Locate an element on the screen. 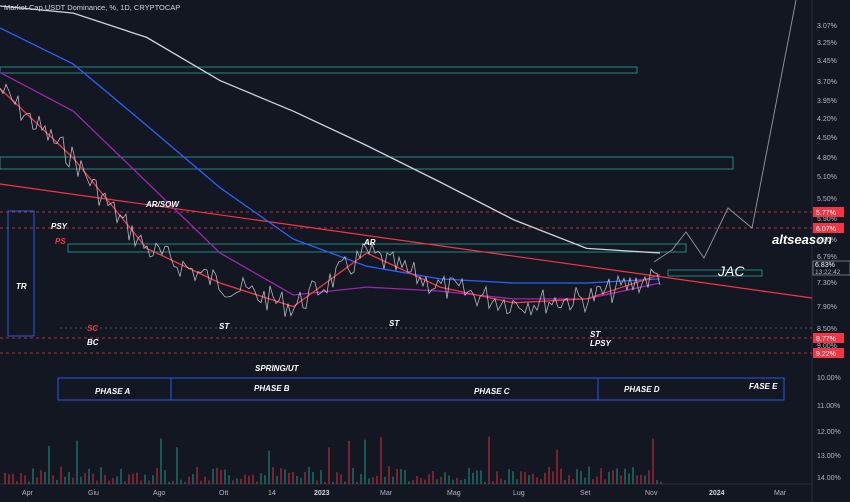 The width and height of the screenshot is (850, 502). x-tick: Mag is located at coordinates (454, 493).